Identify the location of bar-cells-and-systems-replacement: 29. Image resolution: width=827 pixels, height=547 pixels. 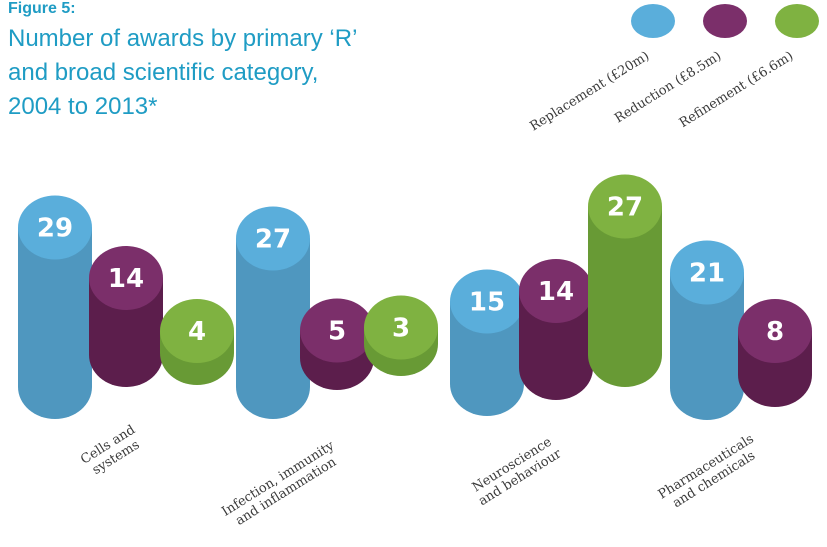
(55, 307).